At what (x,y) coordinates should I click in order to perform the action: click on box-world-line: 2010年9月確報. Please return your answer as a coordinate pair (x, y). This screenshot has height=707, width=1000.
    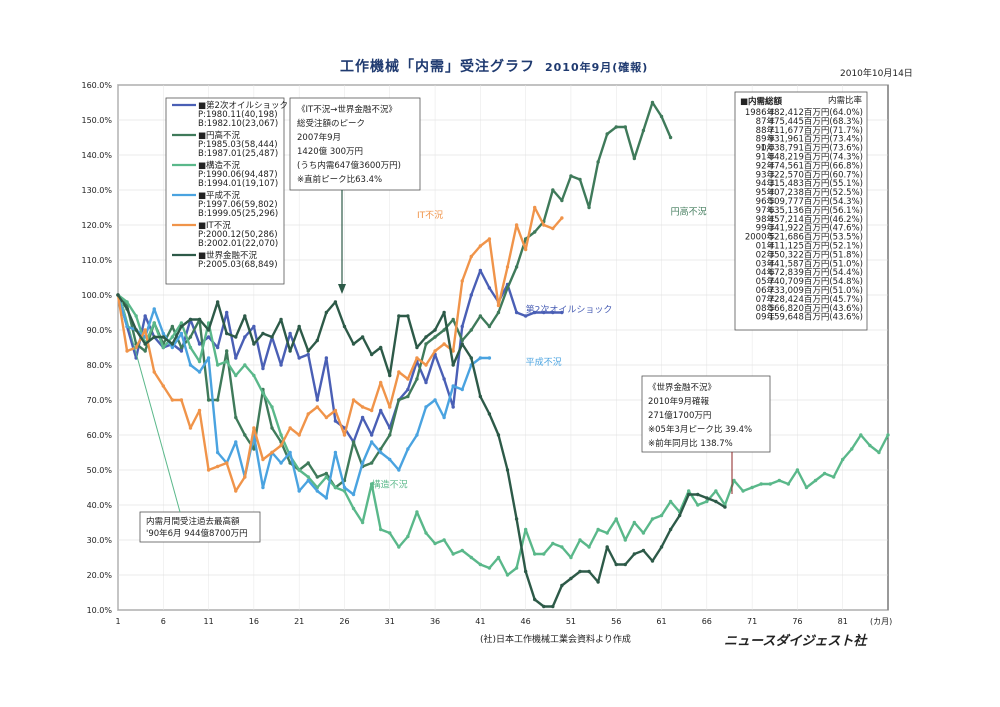
    Looking at the image, I should click on (679, 401).